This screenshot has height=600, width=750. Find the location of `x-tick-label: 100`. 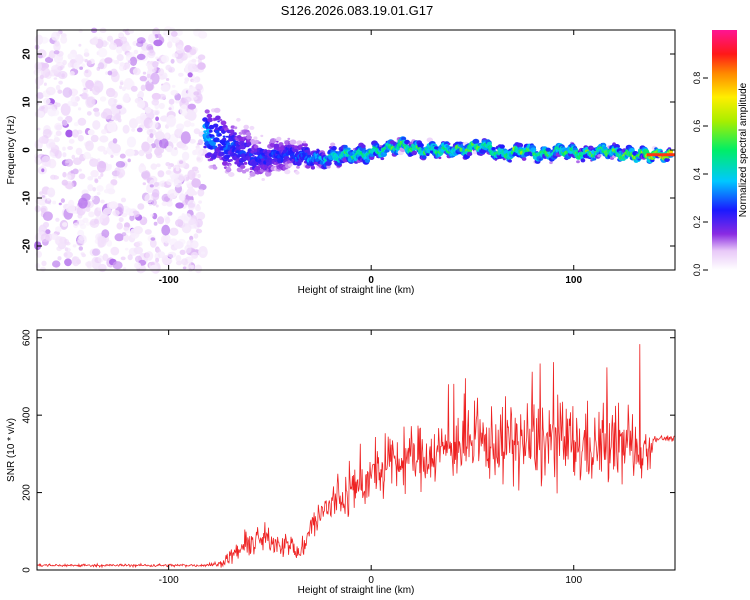

x-tick-label: 100 is located at coordinates (573, 580).